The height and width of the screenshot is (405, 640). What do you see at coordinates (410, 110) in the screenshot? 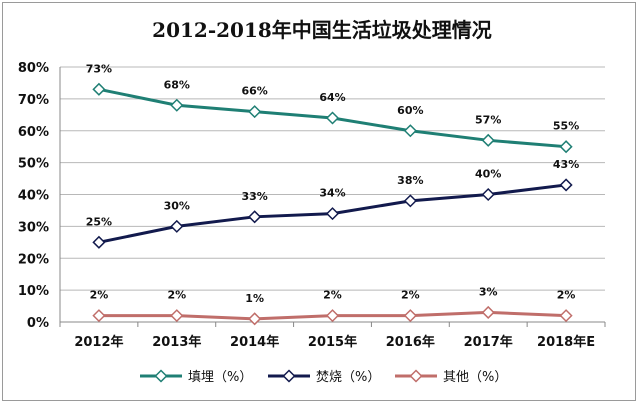
I see `data-label: 60%` at bounding box center [410, 110].